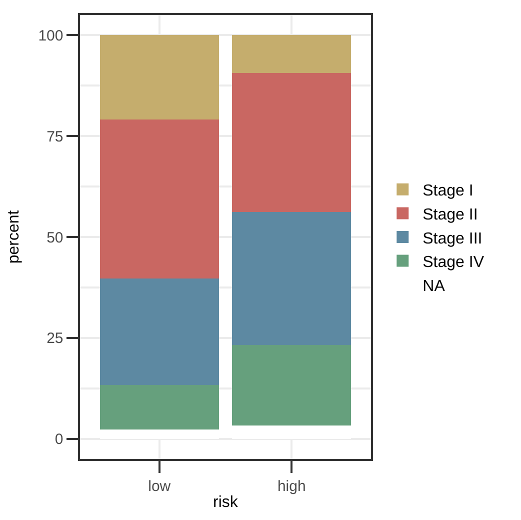 Image resolution: width=521 pixels, height=520 pixels. I want to click on y-tick-label: 75, so click(55, 137).